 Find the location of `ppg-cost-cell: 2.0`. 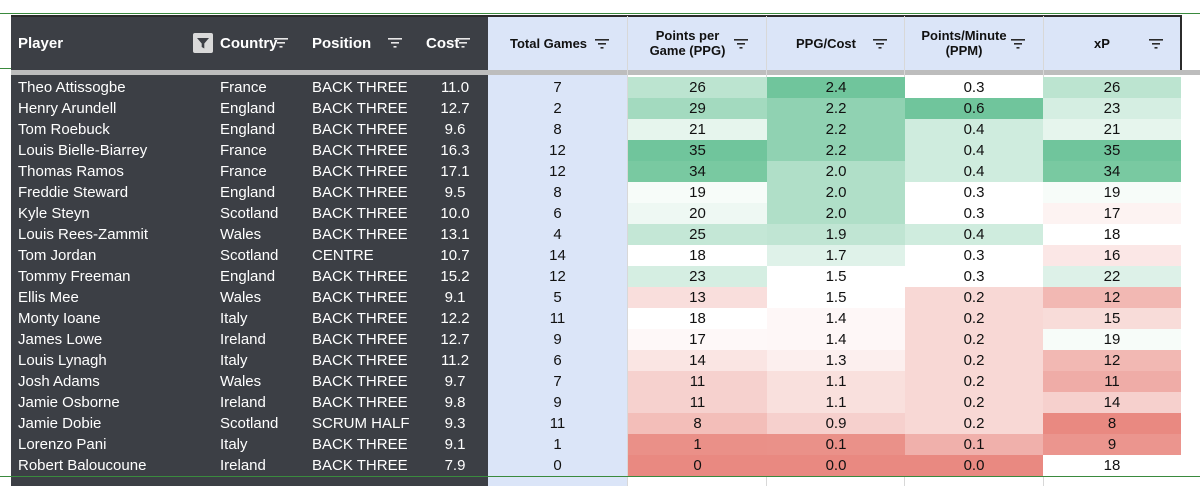

ppg-cost-cell: 2.0 is located at coordinates (836, 171).